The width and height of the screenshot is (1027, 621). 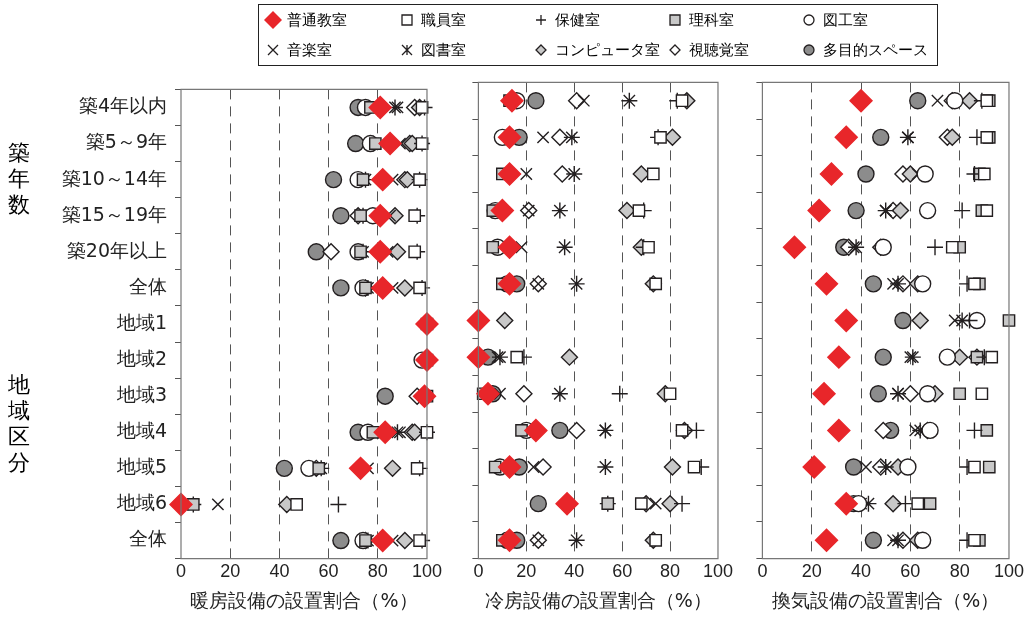 I want to click on legend-label: 音楽室, so click(x=309, y=50).